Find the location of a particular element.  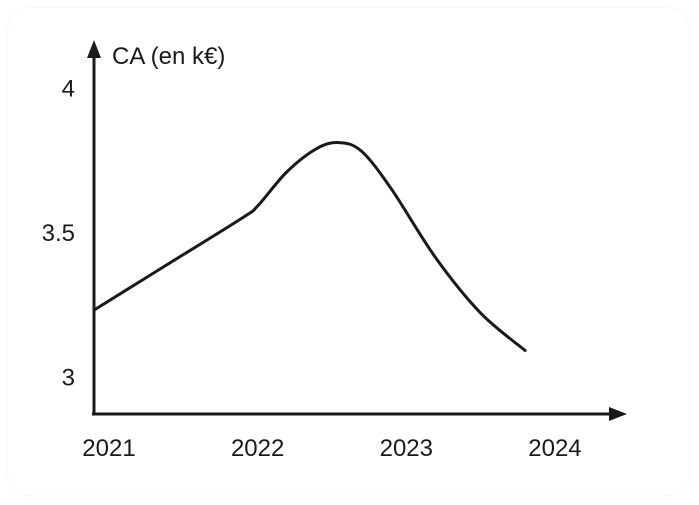

x-tick-label: 2024 is located at coordinates (554, 448).